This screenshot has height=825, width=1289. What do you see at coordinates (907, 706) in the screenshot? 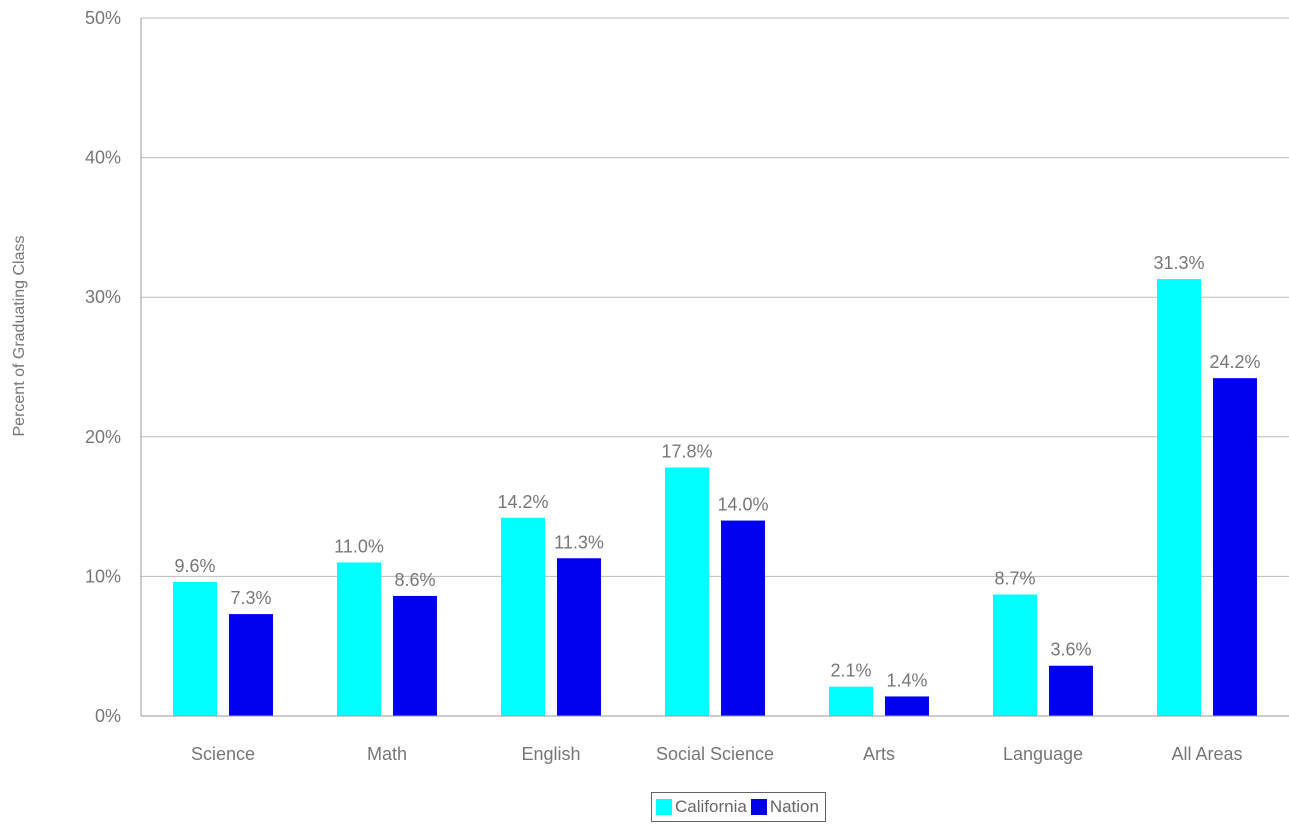
I see `bar-nation-arts` at bounding box center [907, 706].